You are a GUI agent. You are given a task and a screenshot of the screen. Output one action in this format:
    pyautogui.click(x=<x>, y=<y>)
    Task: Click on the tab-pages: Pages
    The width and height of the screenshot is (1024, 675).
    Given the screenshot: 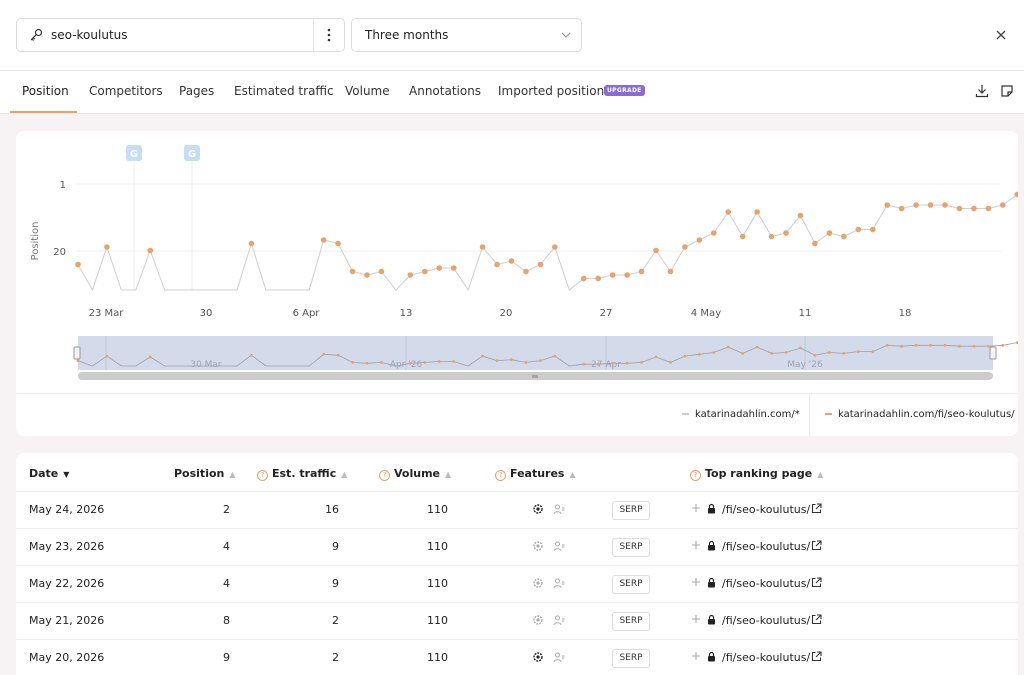 What is the action you would take?
    pyautogui.click(x=197, y=91)
    